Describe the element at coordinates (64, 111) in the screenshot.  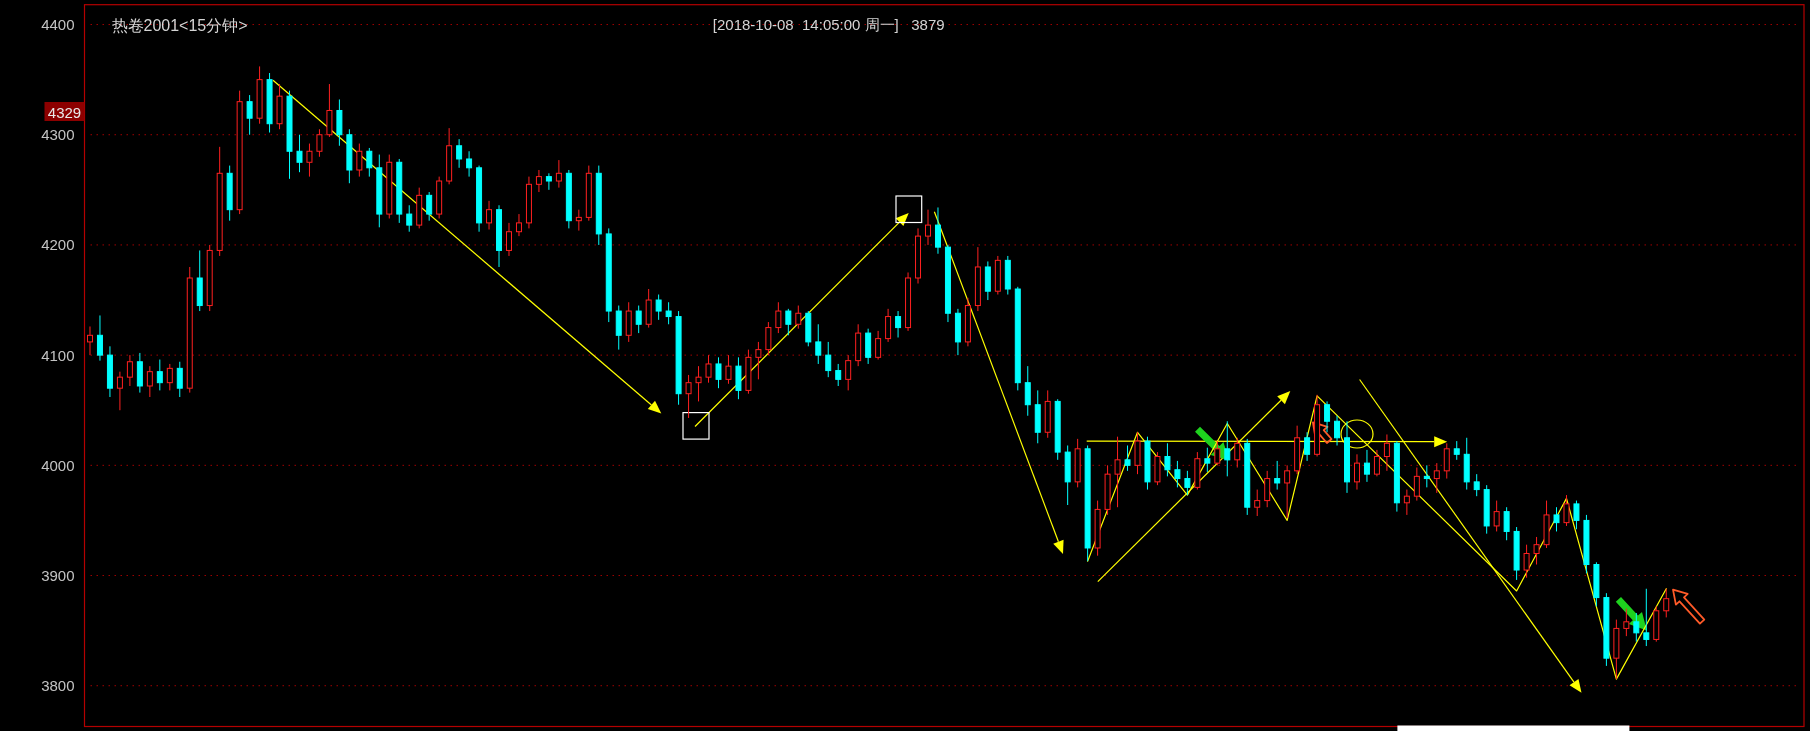
I see `text: 4329` at that location.